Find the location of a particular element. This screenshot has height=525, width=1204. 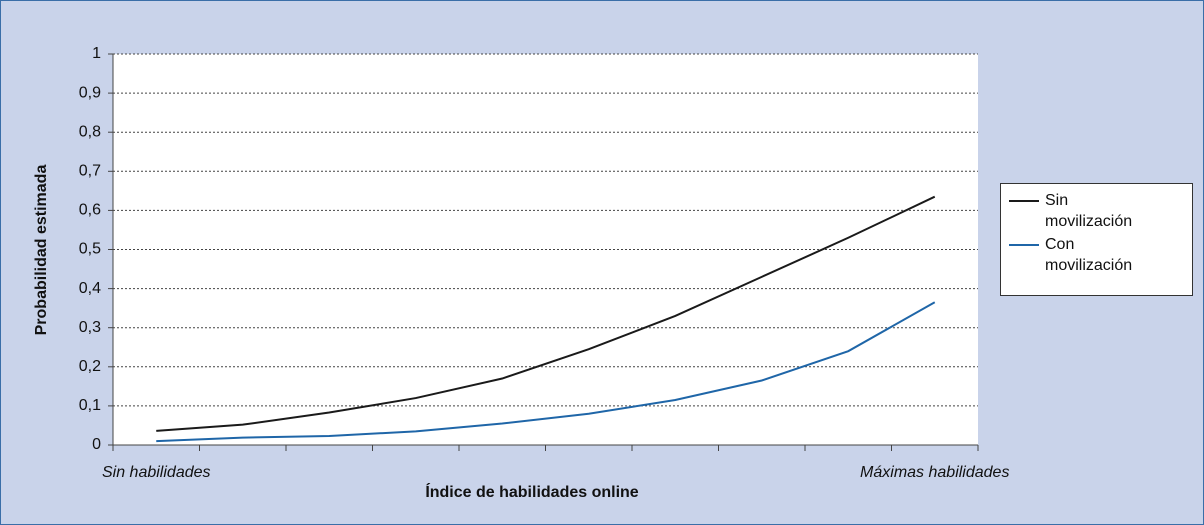

y-tick-label: 0 is located at coordinates (96, 444).